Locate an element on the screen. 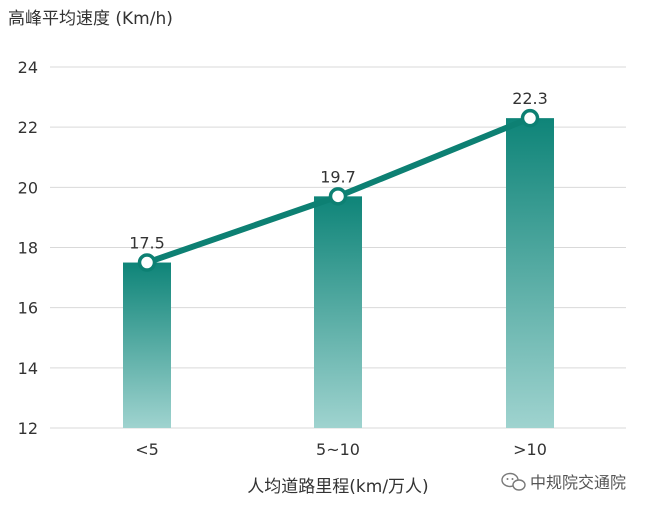  x-tick-label: >10 is located at coordinates (530, 449).